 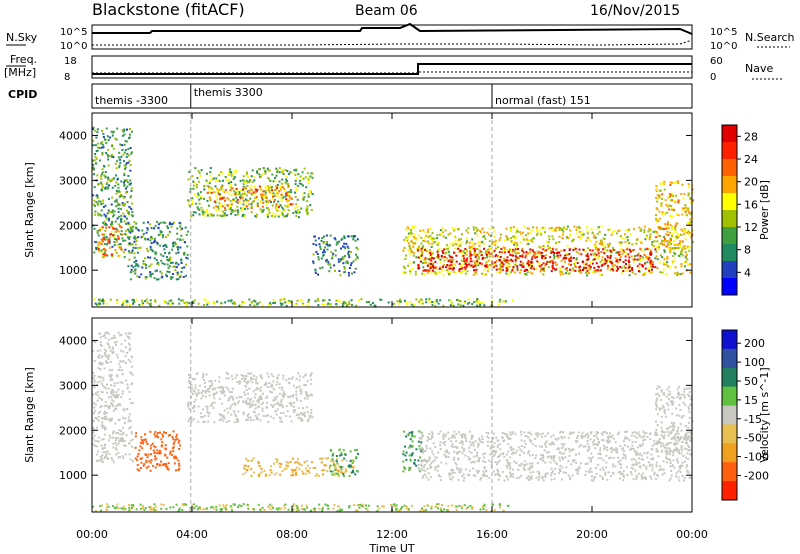 I want to click on nave-label: Nave, so click(x=759, y=68).